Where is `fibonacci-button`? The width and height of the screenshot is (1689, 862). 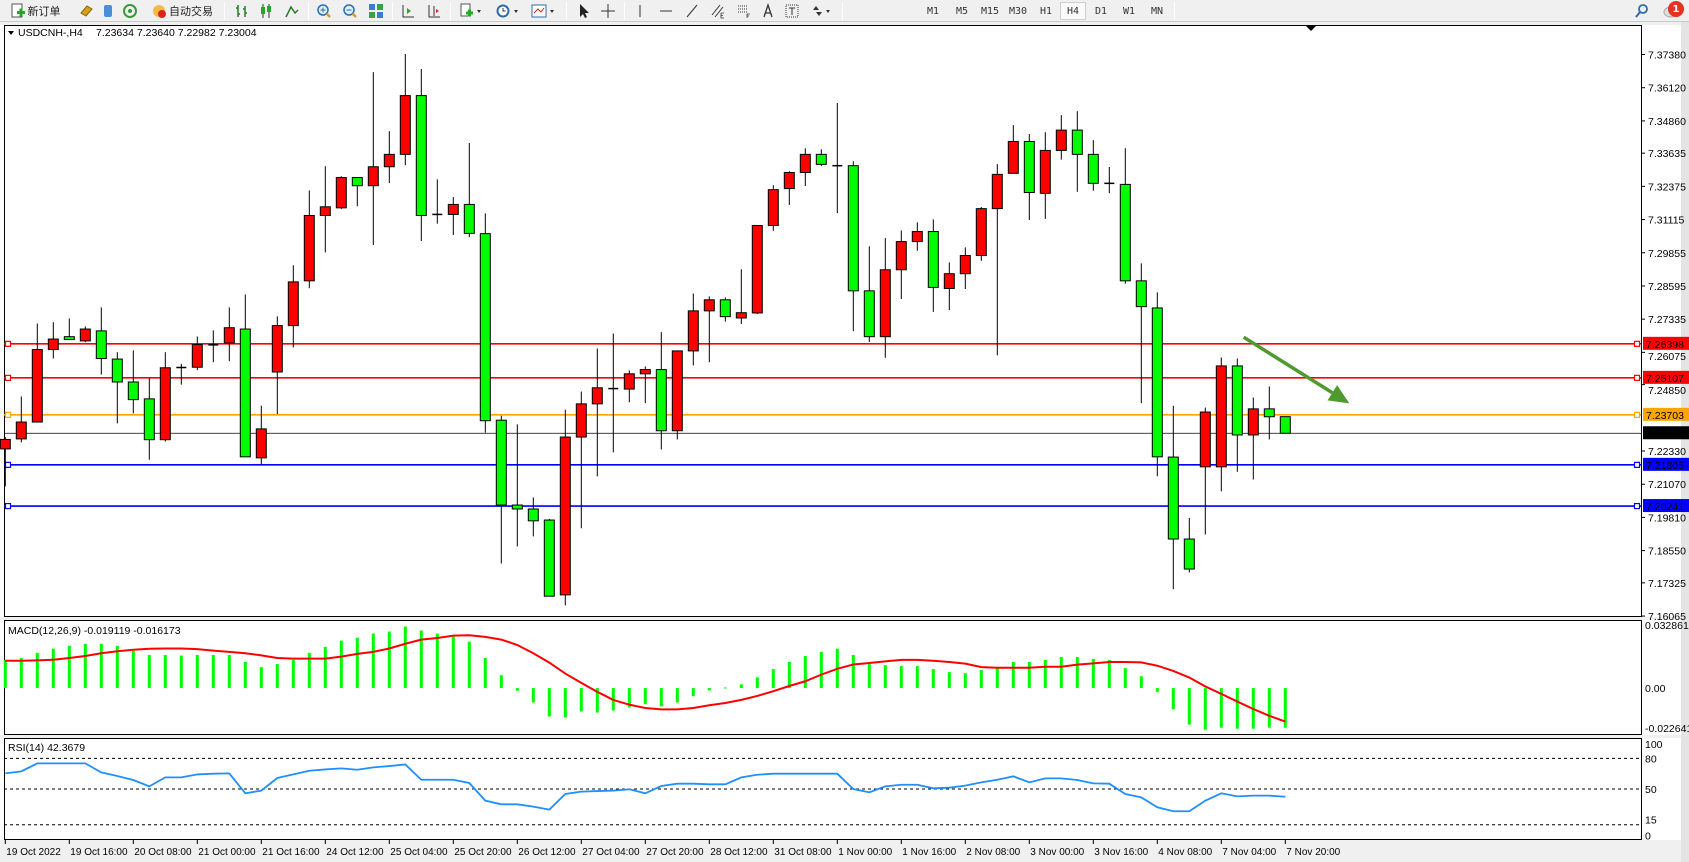
fibonacci-button is located at coordinates (744, 11).